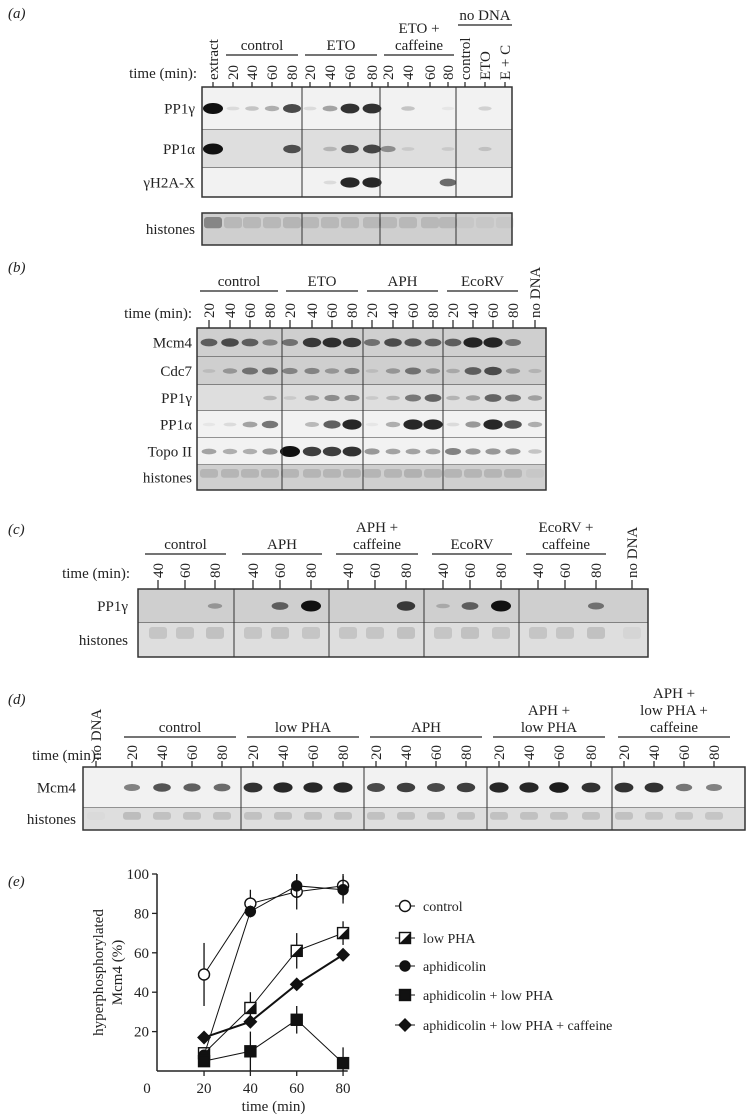 The width and height of the screenshot is (746, 1116). I want to click on group-label: APH +, so click(674, 694).